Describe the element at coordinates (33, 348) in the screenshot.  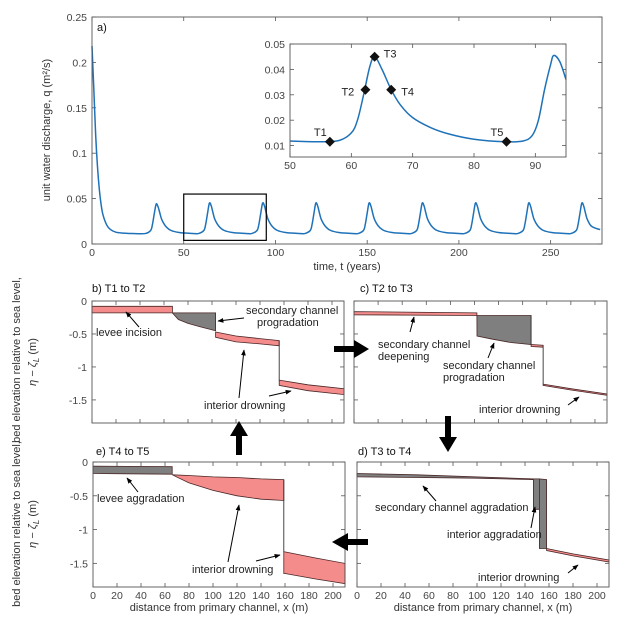
I see `y-label-unit: (m)` at that location.